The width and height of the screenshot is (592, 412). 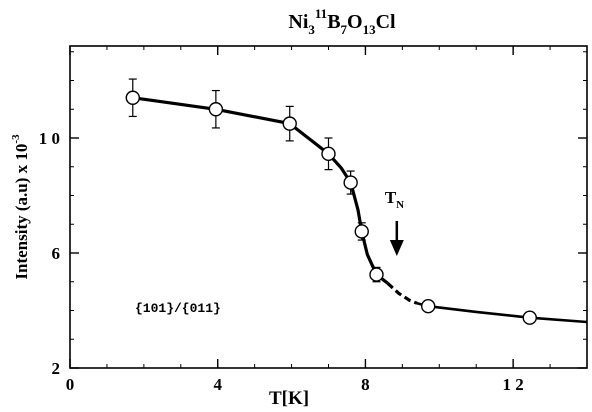 What do you see at coordinates (21, 212) in the screenshot?
I see `y-axis-label-text: Intensity (a.u) x 10` at bounding box center [21, 212].